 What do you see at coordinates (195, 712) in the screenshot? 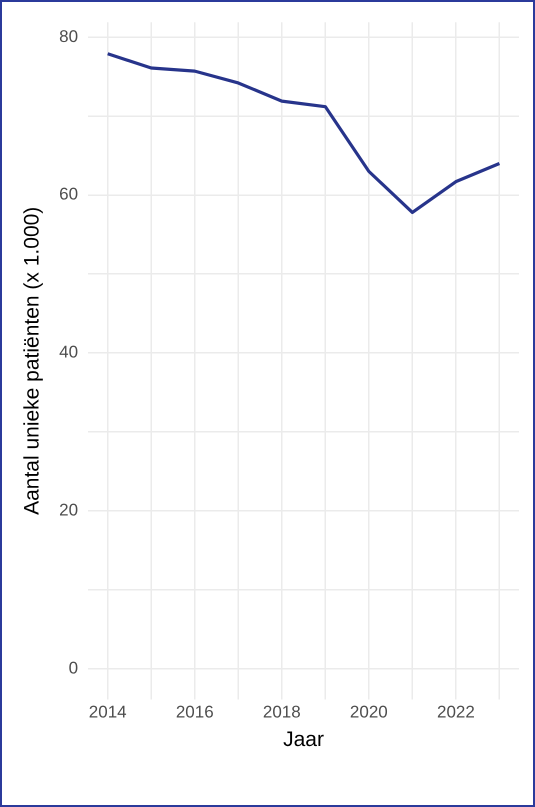
I see `x-tick-label: 2016` at bounding box center [195, 712].